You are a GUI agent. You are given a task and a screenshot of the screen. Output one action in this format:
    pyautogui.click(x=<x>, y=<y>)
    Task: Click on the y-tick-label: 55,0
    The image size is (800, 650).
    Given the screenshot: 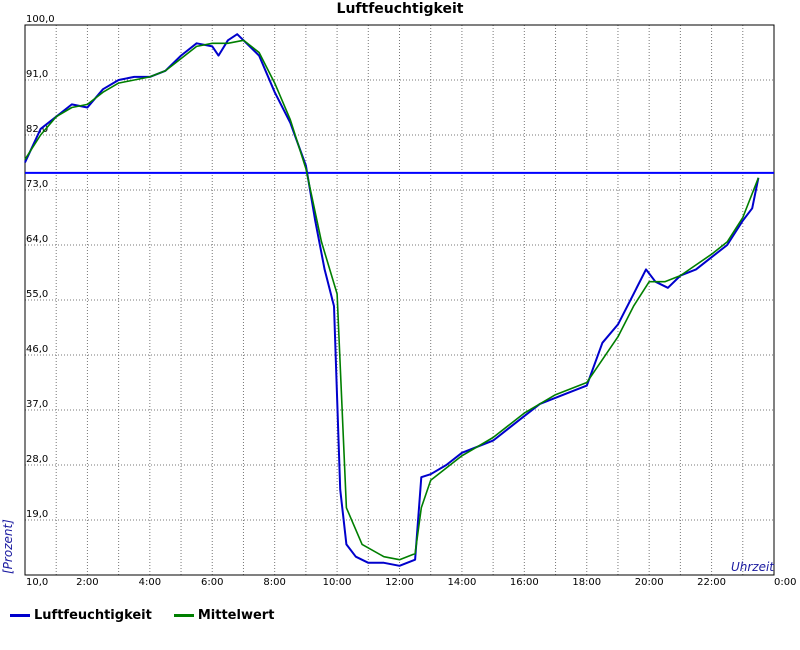 What is the action you would take?
    pyautogui.click(x=37, y=294)
    